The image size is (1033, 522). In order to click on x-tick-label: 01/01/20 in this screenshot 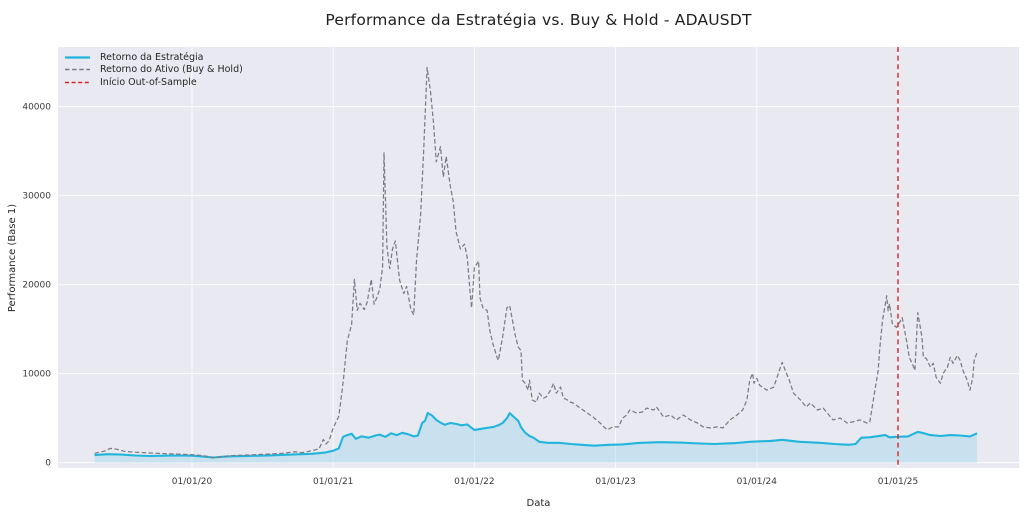, I will do `click(192, 482)`.